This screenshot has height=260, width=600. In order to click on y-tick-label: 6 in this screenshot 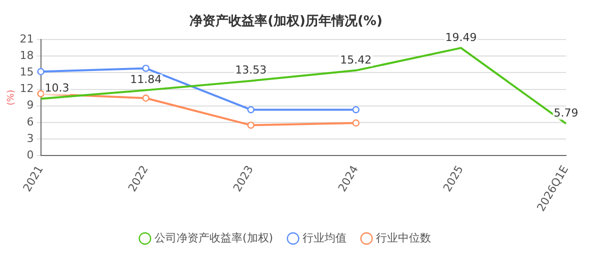, I will do `click(30, 121)`.